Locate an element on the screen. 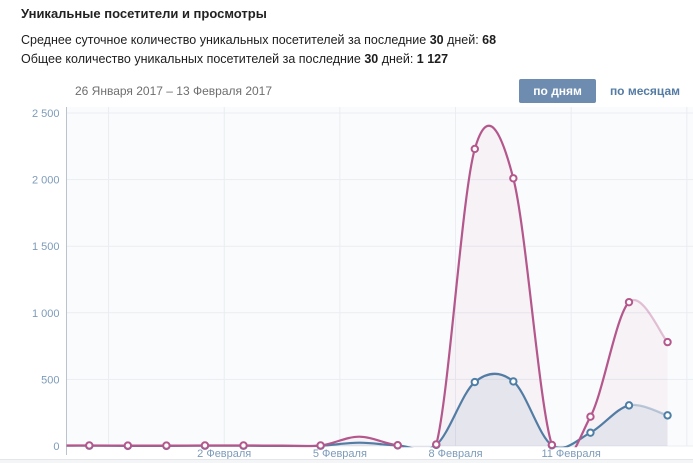 The image size is (693, 463). y-axis-tick-label: 500 is located at coordinates (50, 380).